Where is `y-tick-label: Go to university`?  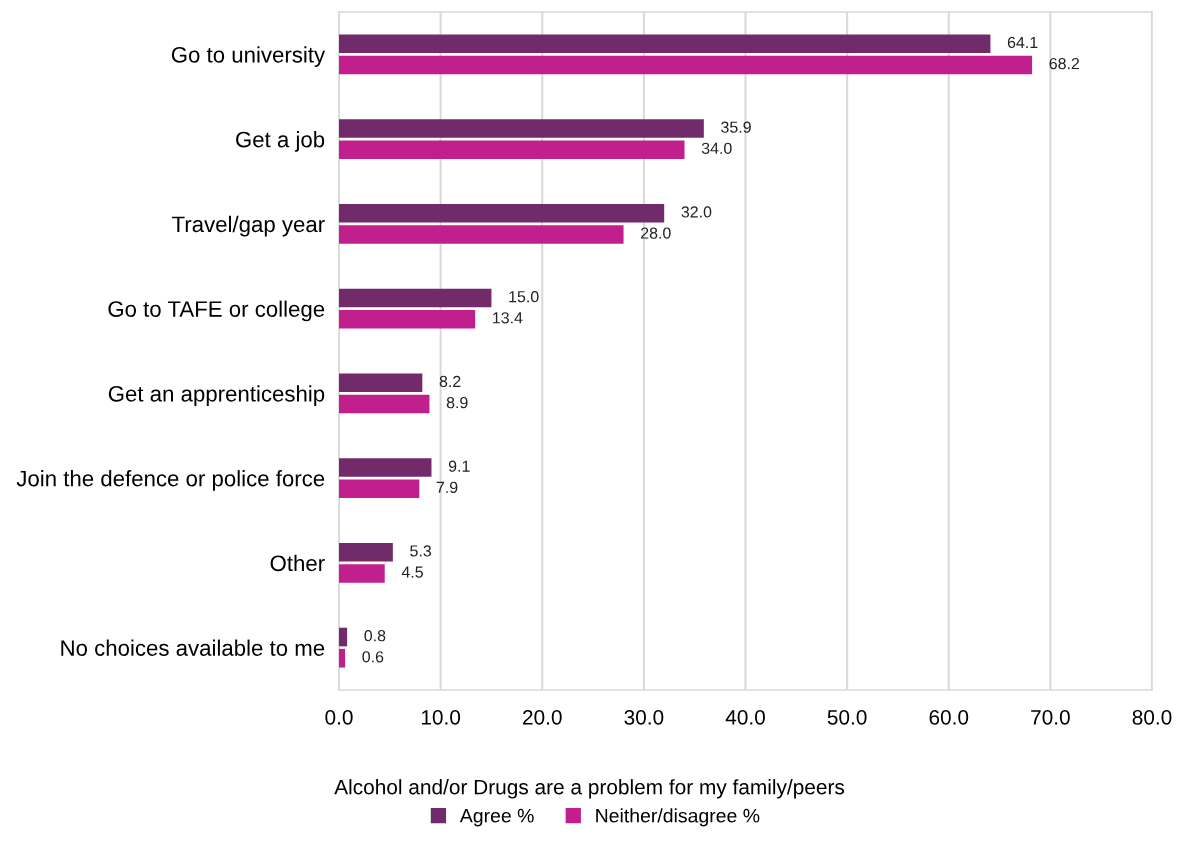
y-tick-label: Go to university is located at coordinates (248, 57).